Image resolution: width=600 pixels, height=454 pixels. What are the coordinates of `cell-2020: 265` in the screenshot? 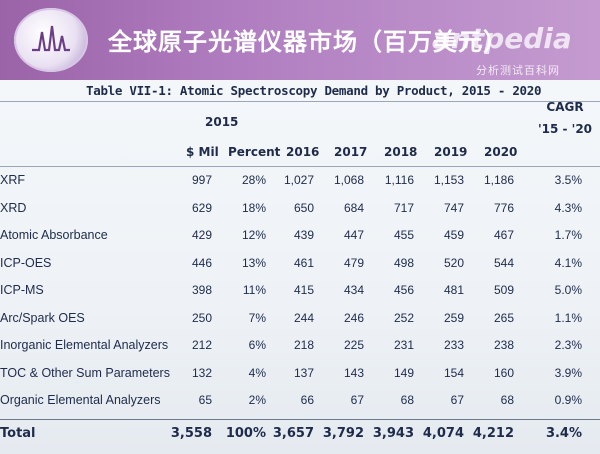 It's located at (503, 317).